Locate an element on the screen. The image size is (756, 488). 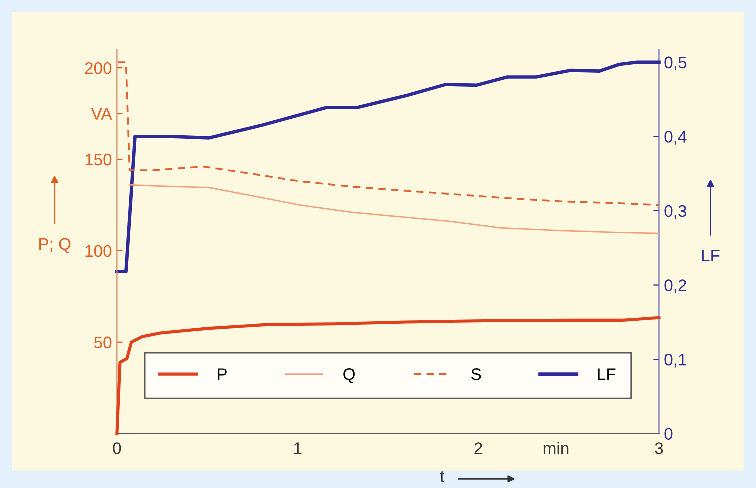
legend-label: S is located at coordinates (477, 374).